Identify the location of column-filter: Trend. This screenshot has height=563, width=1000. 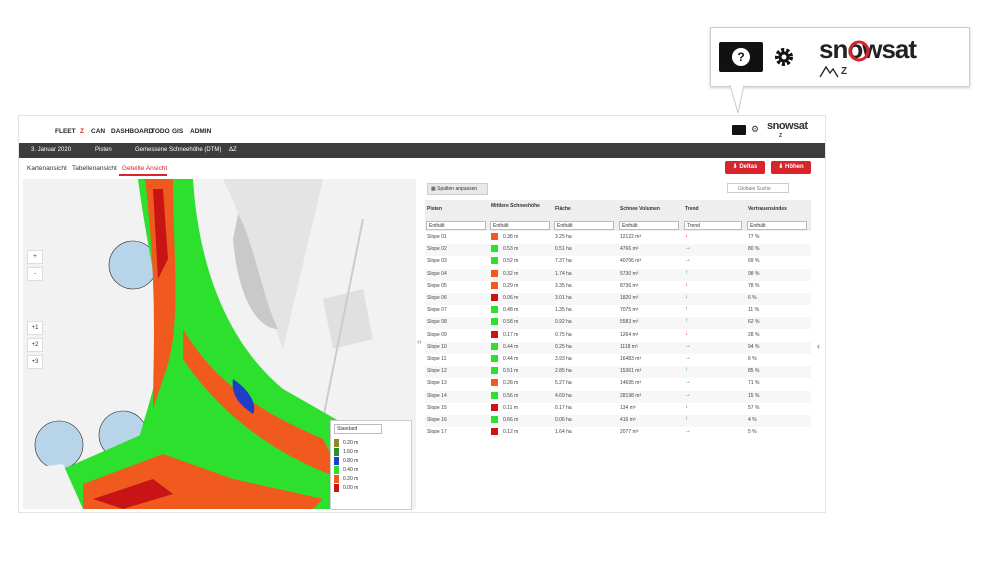
(713, 225).